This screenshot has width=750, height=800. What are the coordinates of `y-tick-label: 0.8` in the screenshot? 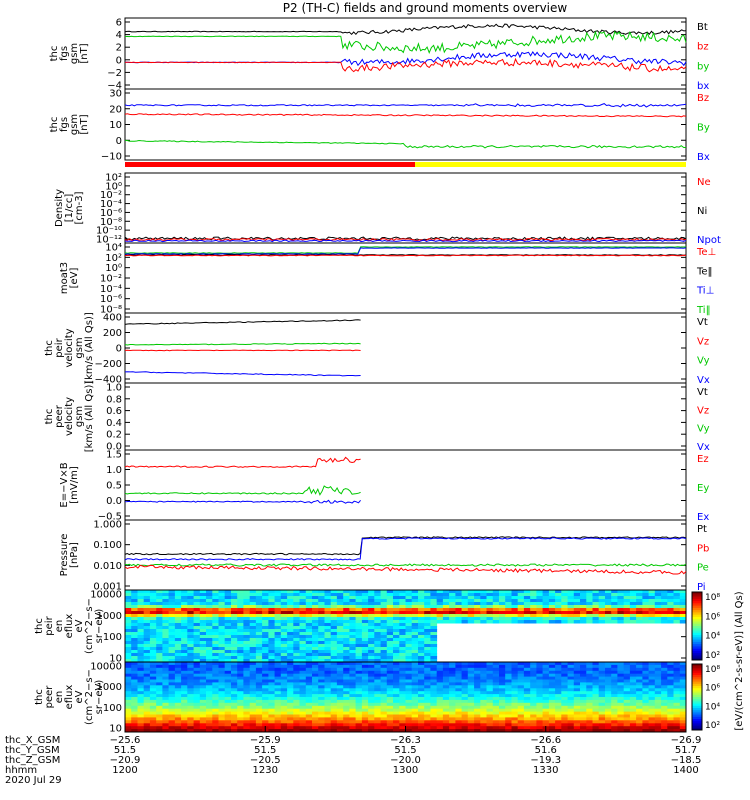 It's located at (114, 399).